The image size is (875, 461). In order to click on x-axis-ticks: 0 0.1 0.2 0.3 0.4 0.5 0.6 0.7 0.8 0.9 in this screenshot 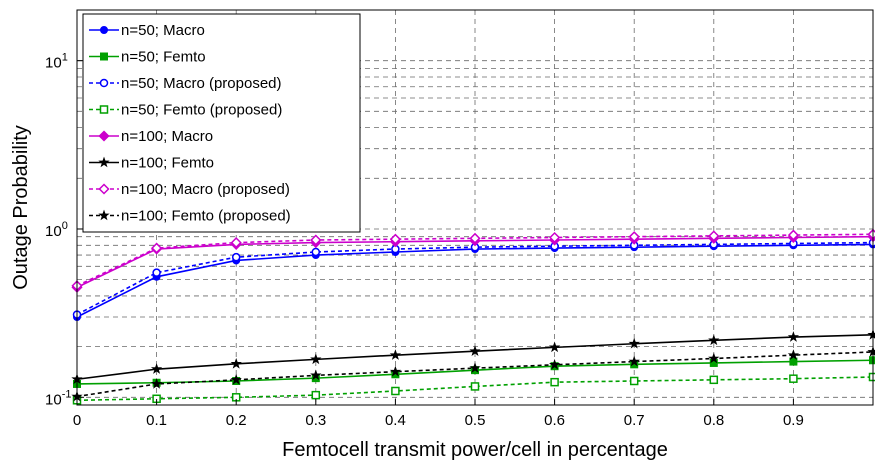, I will do `click(438, 414)`.